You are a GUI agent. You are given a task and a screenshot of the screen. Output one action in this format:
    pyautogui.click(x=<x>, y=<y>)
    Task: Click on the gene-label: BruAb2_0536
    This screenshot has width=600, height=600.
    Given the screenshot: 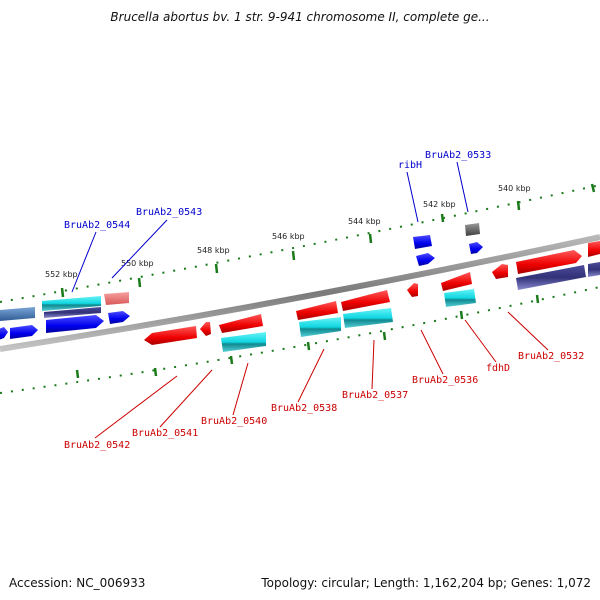 What is the action you would take?
    pyautogui.click(x=445, y=380)
    